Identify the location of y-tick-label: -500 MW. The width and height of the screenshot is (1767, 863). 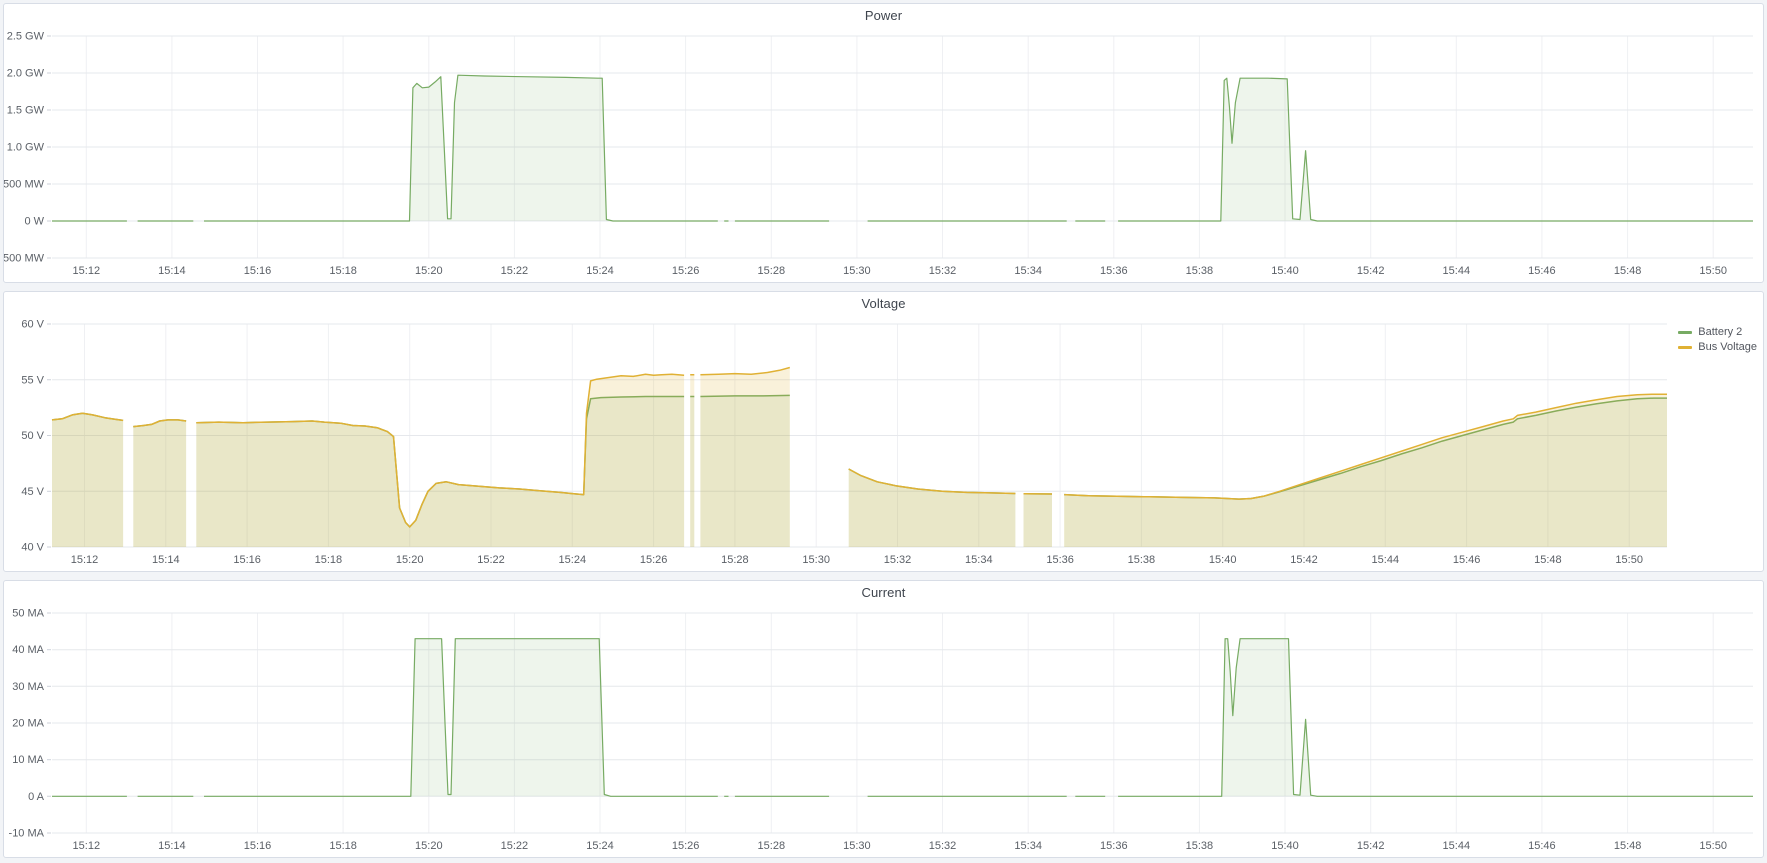
(24, 259).